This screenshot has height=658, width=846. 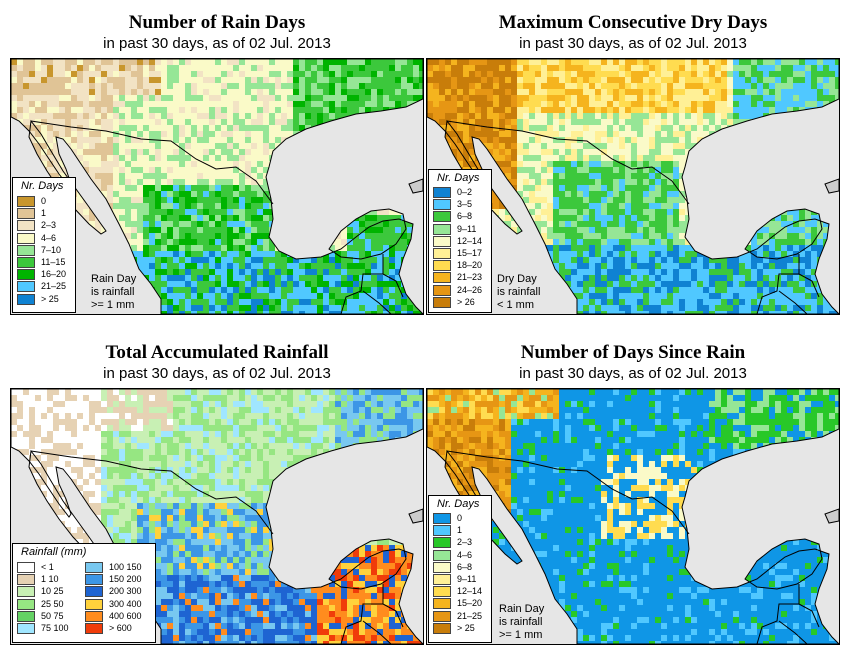 I want to click on legend-label: 400 600, so click(x=125, y=615).